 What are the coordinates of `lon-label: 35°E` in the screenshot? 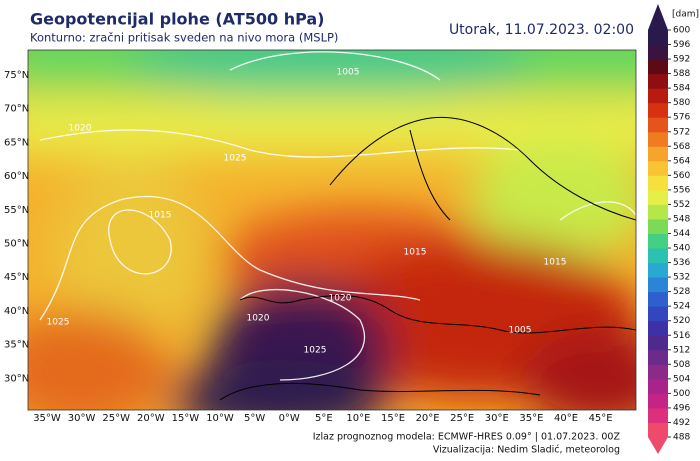 It's located at (531, 418).